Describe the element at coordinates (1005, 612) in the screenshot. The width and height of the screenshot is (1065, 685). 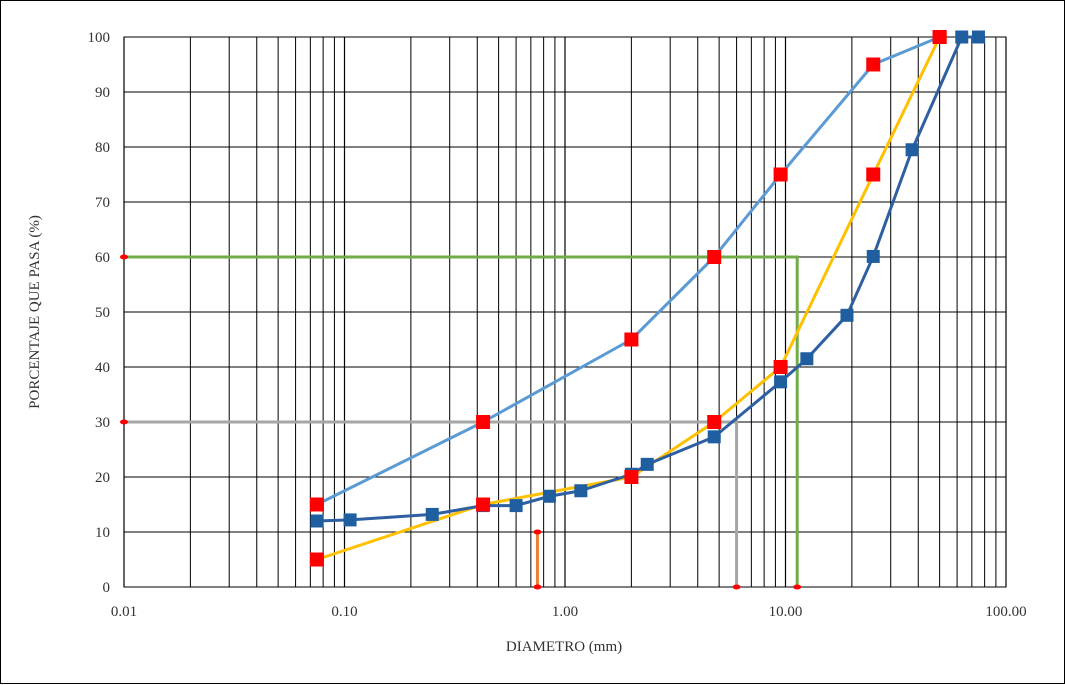
I see `x-tick-label: 100.00` at that location.